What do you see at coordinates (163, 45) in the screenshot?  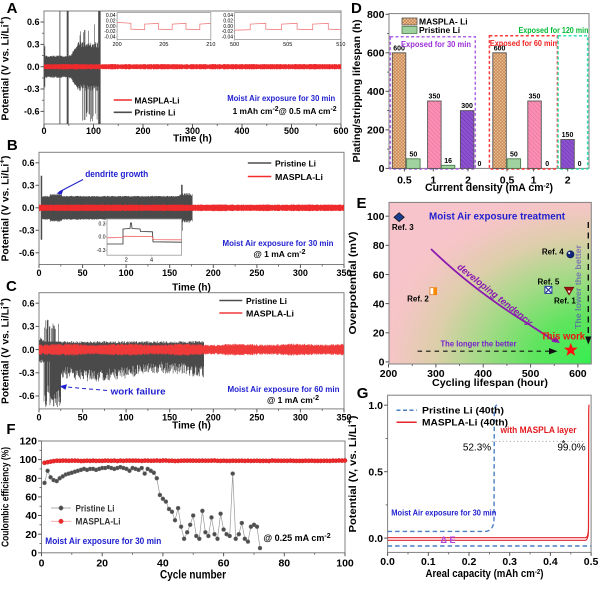 I see `svg-text: 205` at bounding box center [163, 45].